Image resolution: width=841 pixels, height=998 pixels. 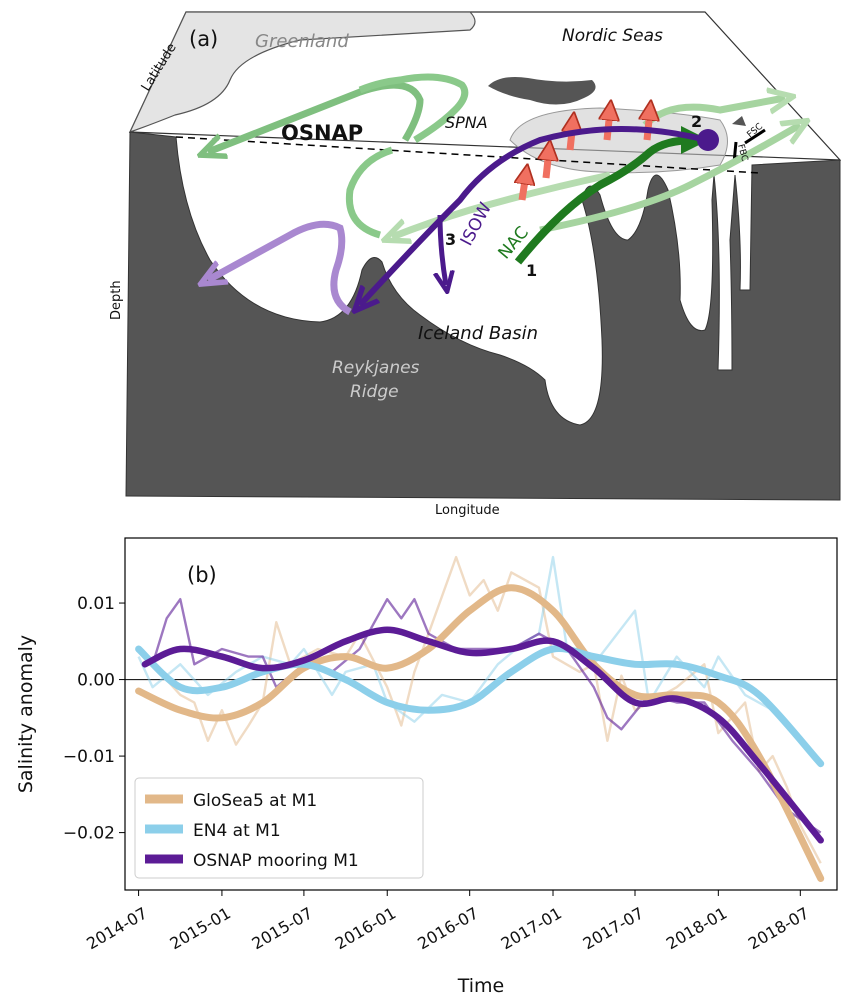 What do you see at coordinates (365, 928) in the screenshot?
I see `x-tick-label: 2016-01` at bounding box center [365, 928].